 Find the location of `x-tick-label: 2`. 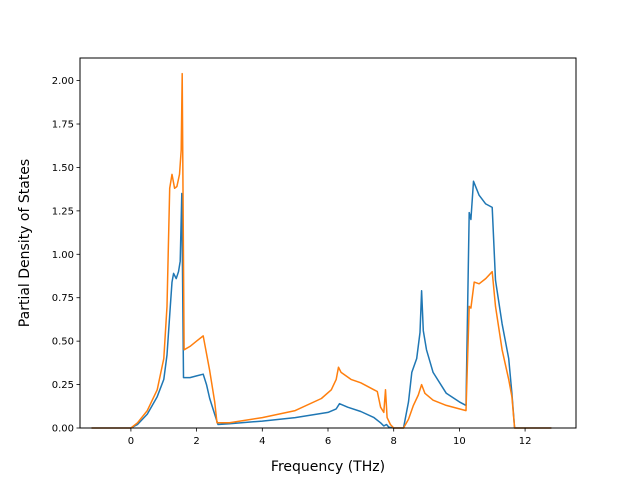

x-tick-label: 2 is located at coordinates (196, 441).